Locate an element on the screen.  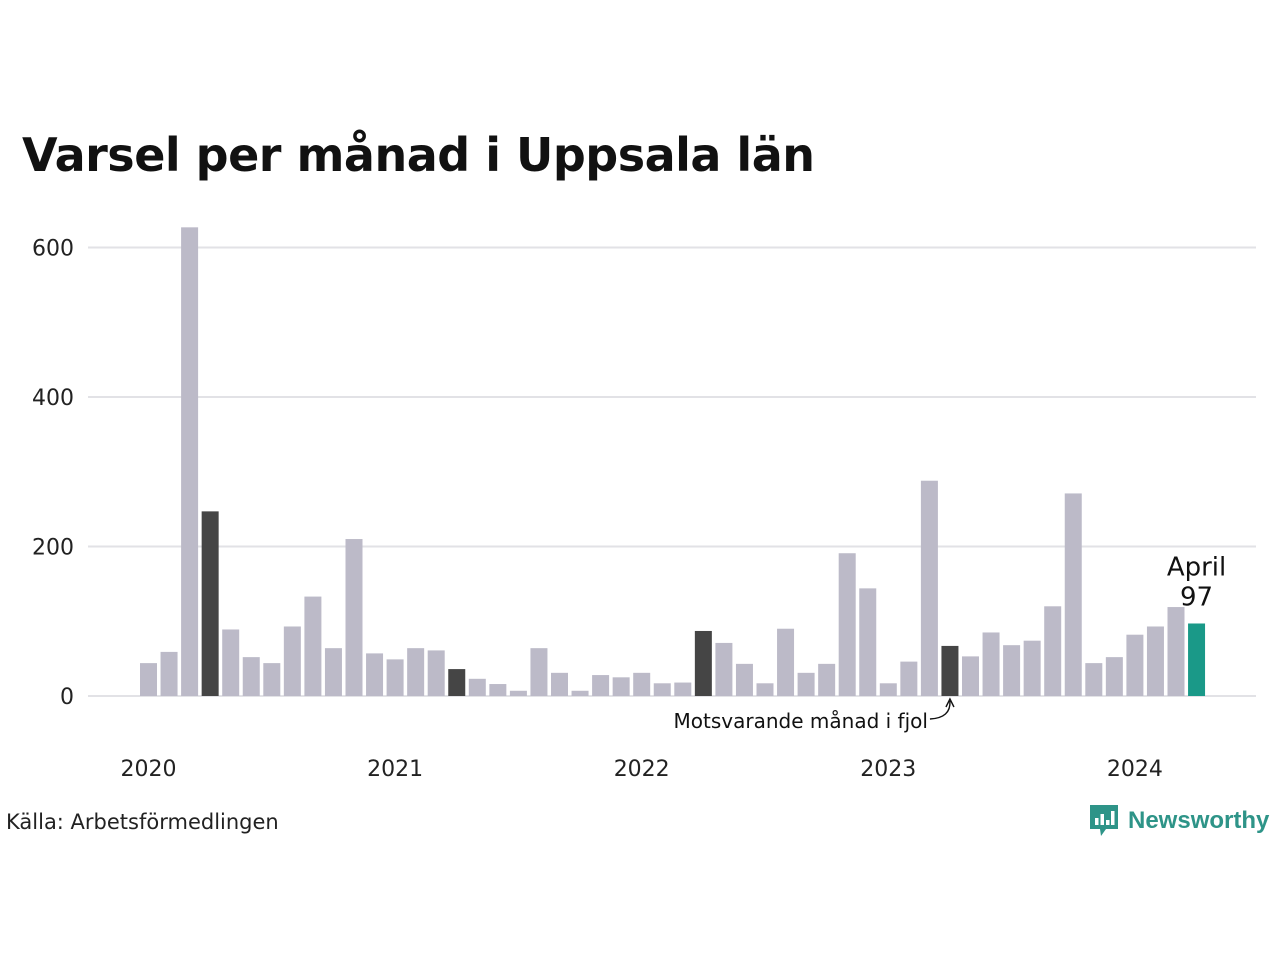
y-tick-label: 200 is located at coordinates (53, 548).